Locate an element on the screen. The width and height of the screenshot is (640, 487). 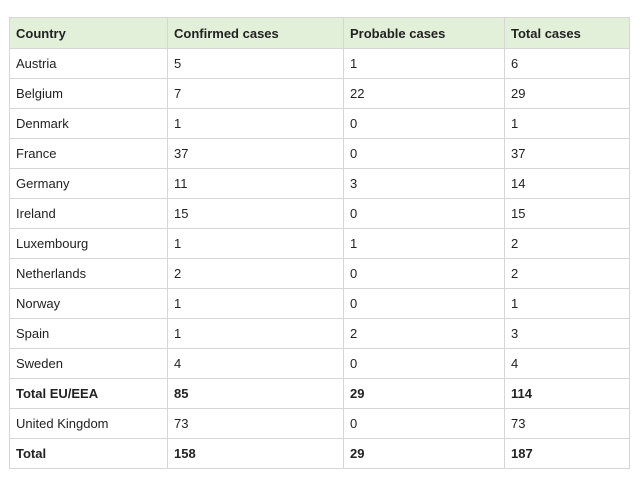
probable-cases-cell: 22 is located at coordinates (424, 93).